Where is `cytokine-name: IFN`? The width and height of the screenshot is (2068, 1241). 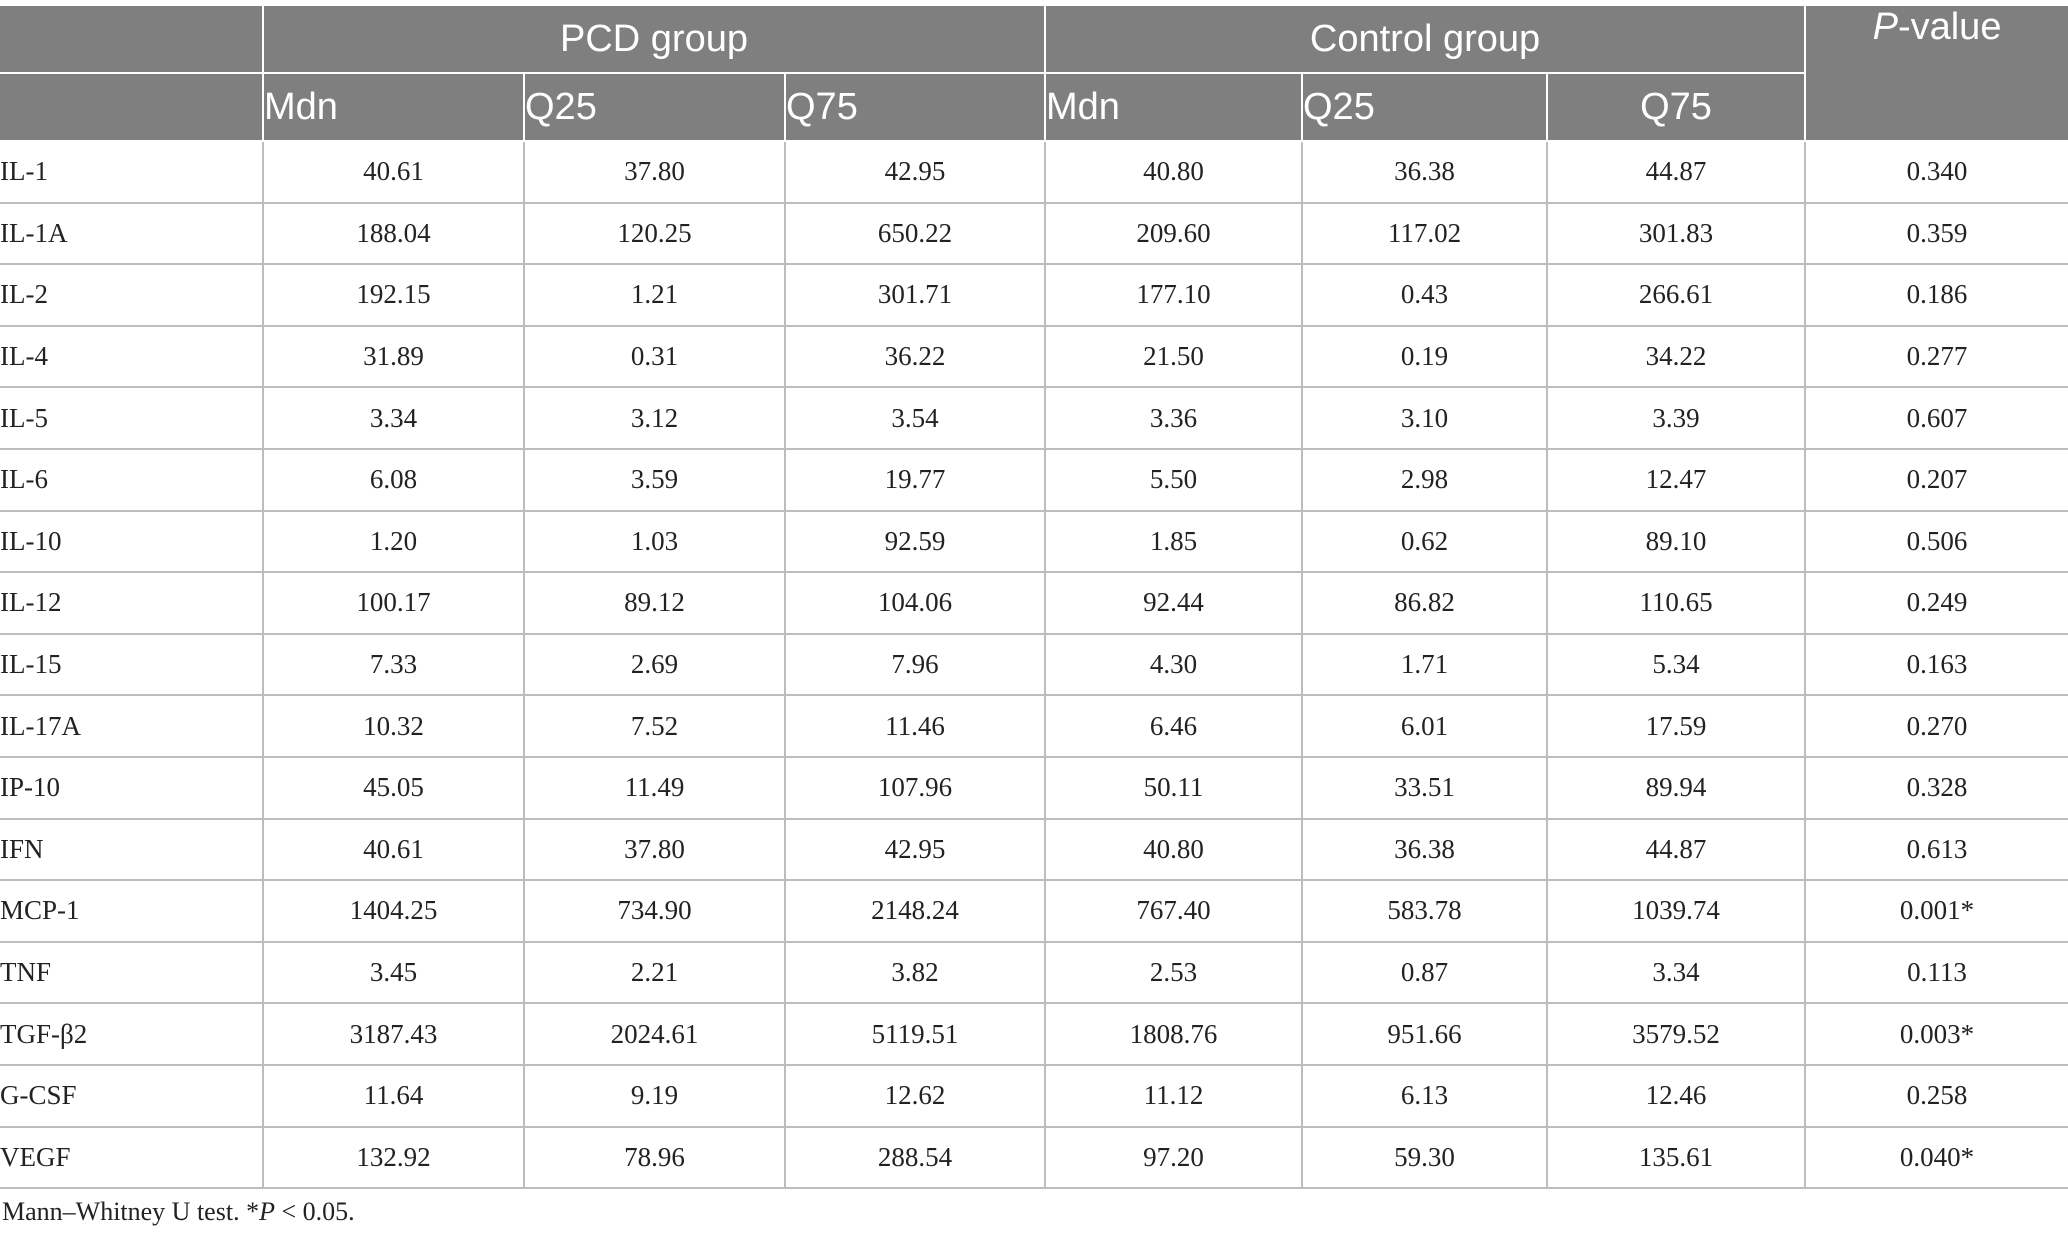 cytokine-name: IFN is located at coordinates (132, 849).